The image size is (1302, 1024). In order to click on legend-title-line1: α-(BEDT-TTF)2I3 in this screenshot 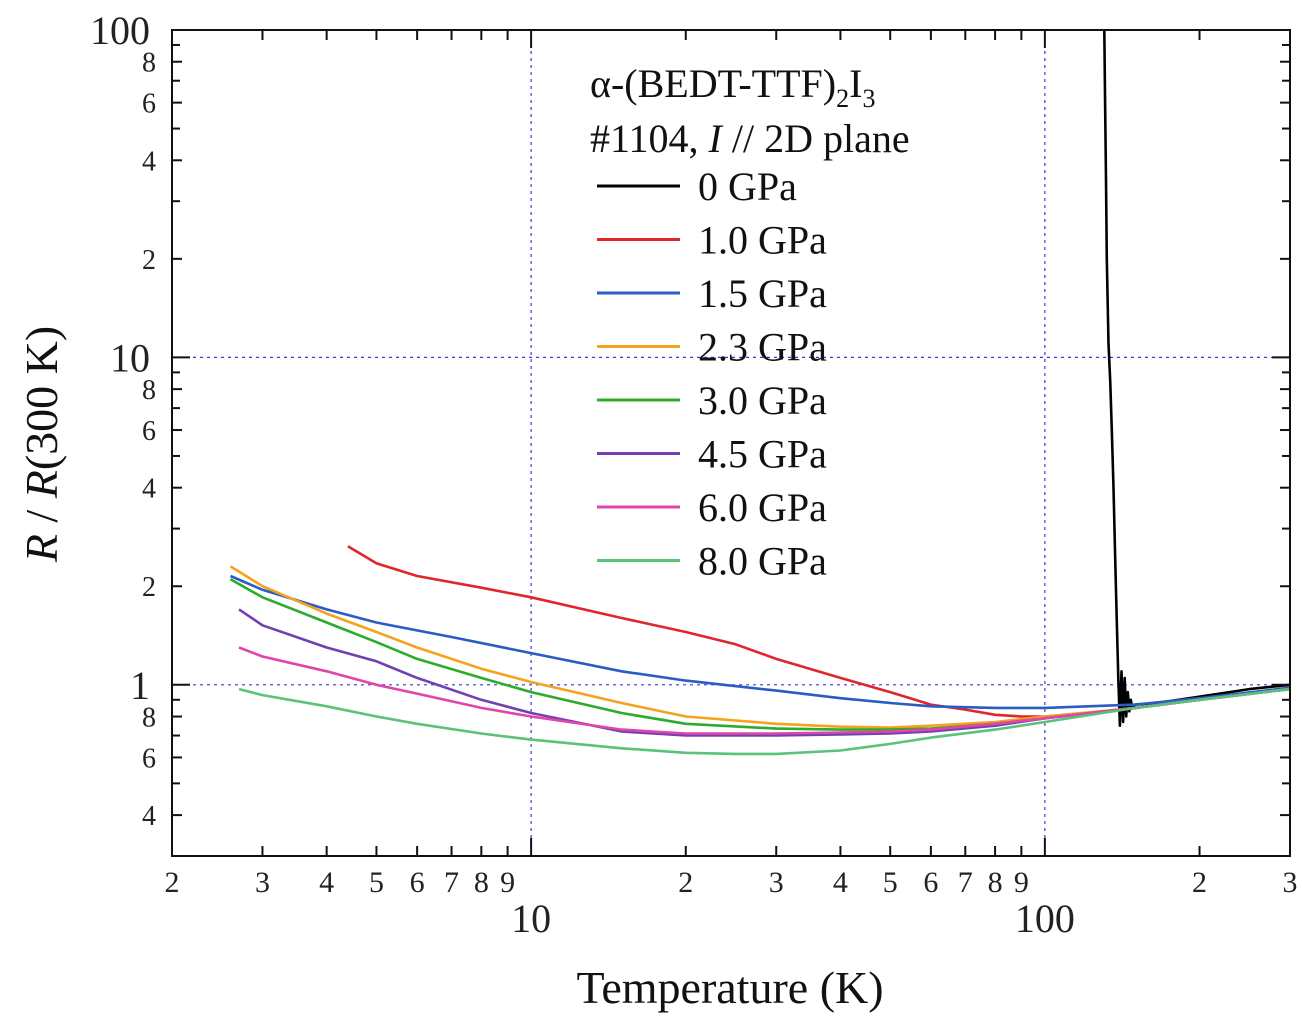, I will do `click(732, 87)`.